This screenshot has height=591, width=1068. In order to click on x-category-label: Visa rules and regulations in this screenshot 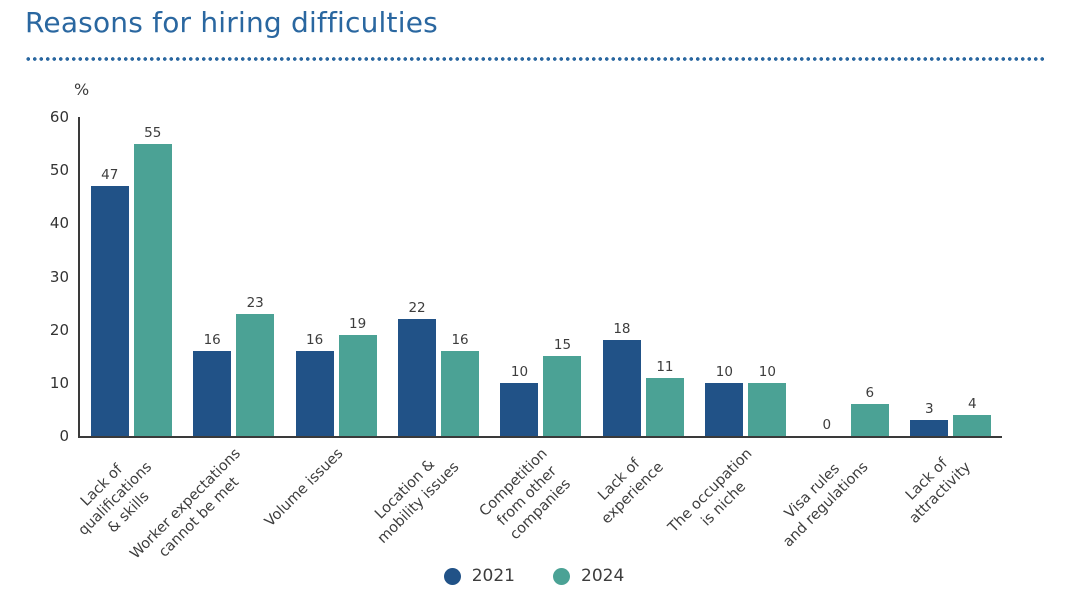, I will do `click(826, 505)`.